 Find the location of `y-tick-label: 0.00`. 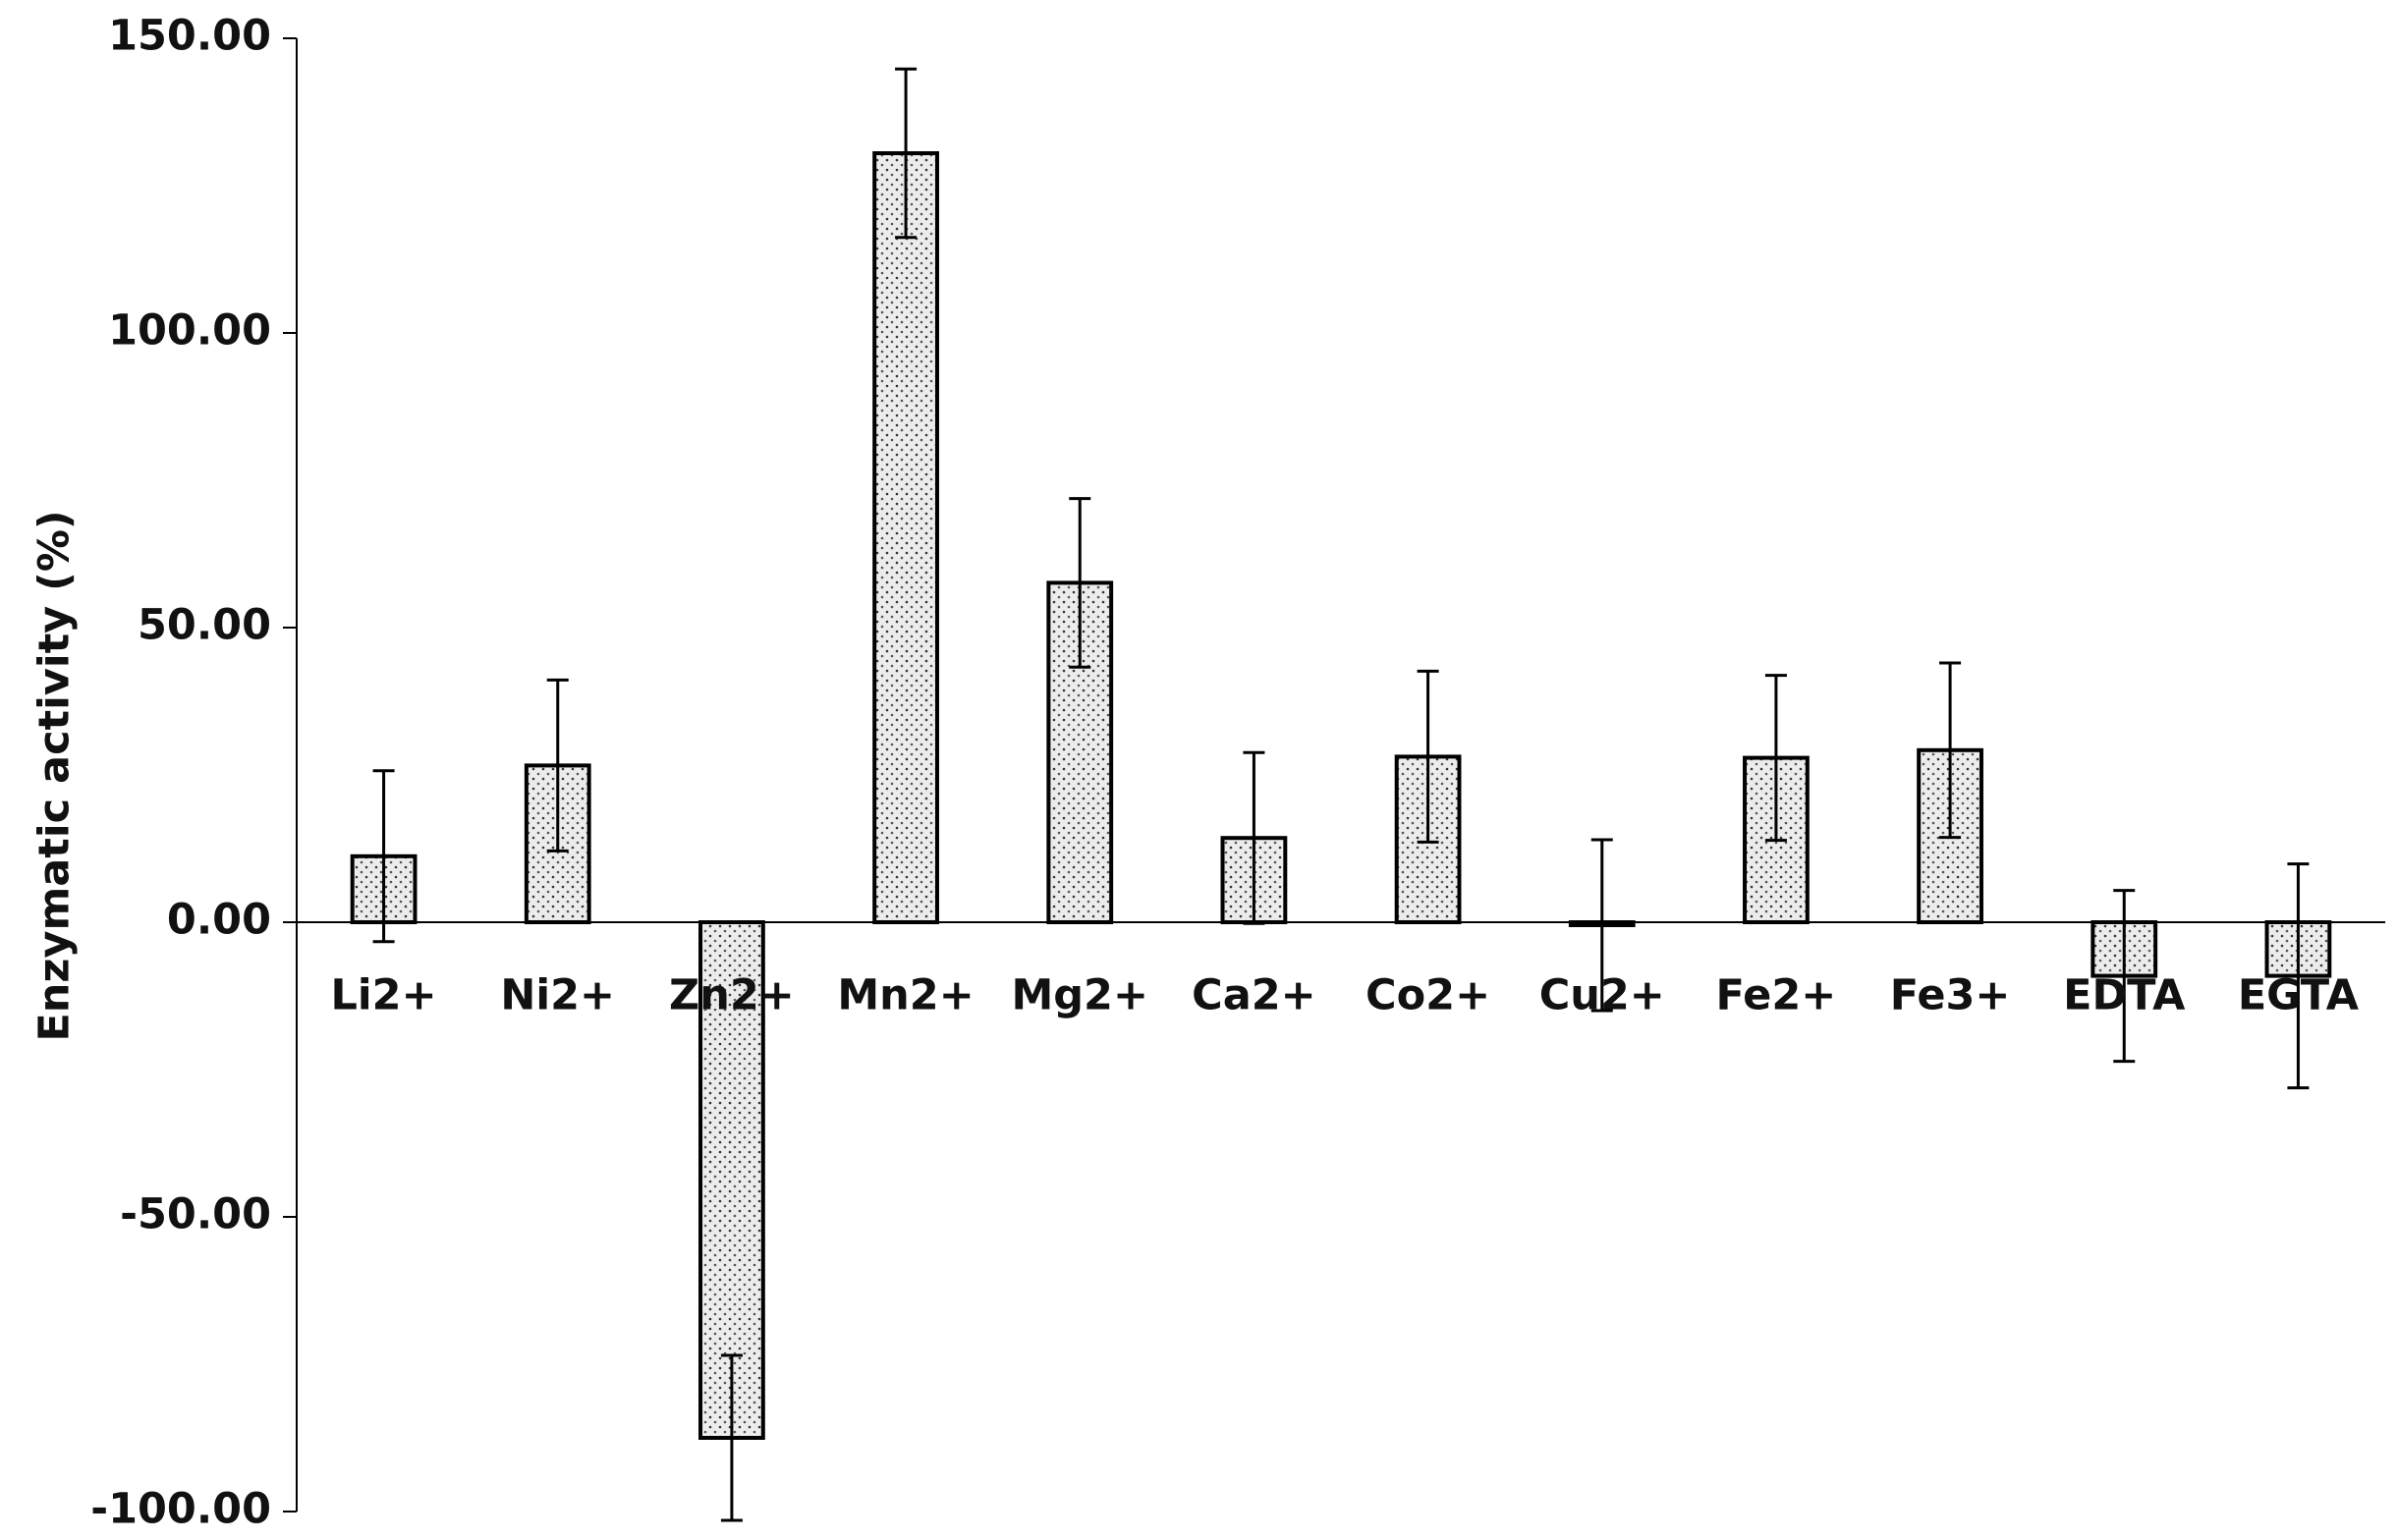

y-tick-label: 0.00 is located at coordinates (219, 920).